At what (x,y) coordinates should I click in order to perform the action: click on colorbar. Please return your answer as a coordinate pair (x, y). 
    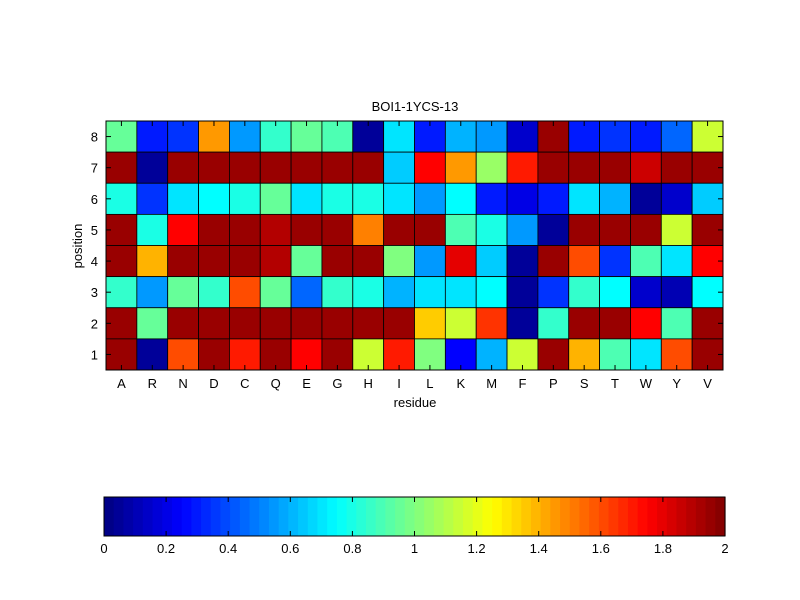
    Looking at the image, I should click on (415, 516).